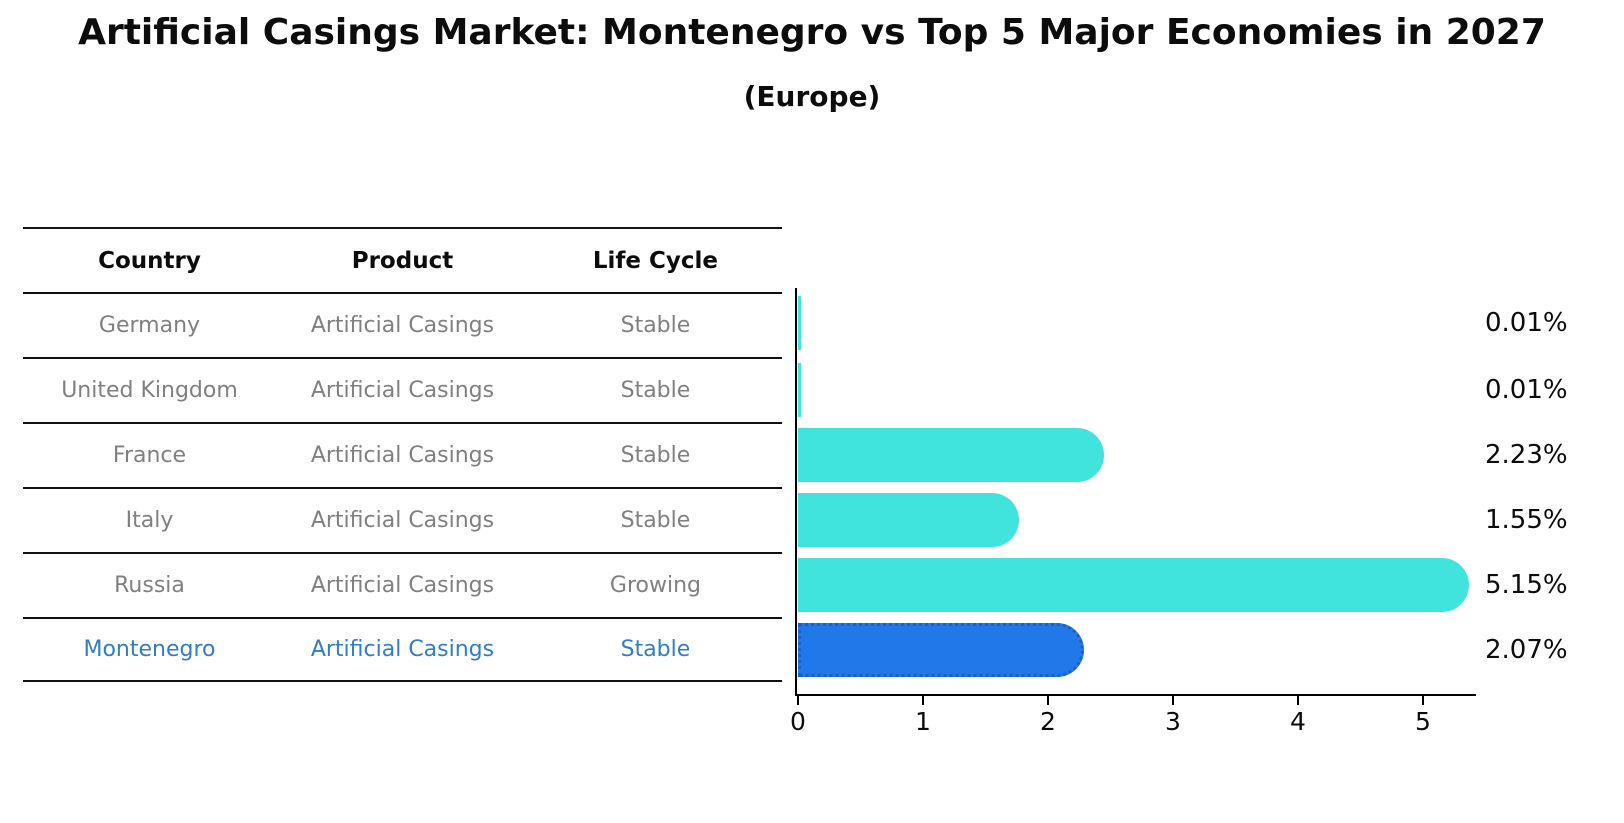  I want to click on country-cell: Italy, so click(149, 520).